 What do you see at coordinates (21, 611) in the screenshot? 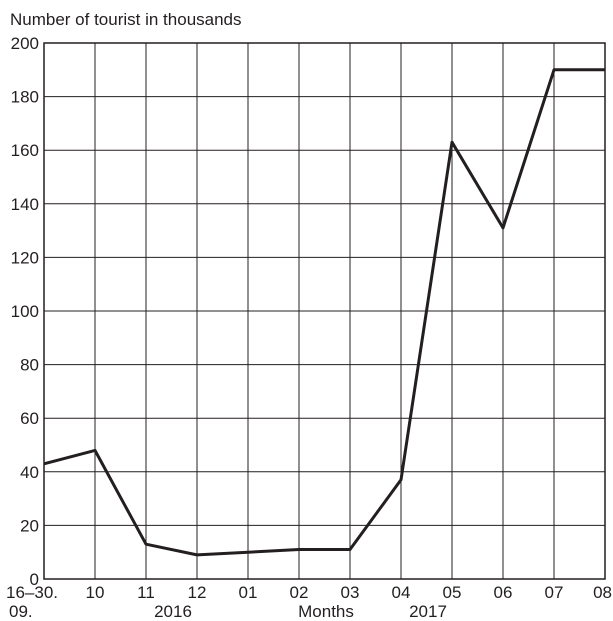
I see `x-tick-label-sub: 09.` at bounding box center [21, 611].